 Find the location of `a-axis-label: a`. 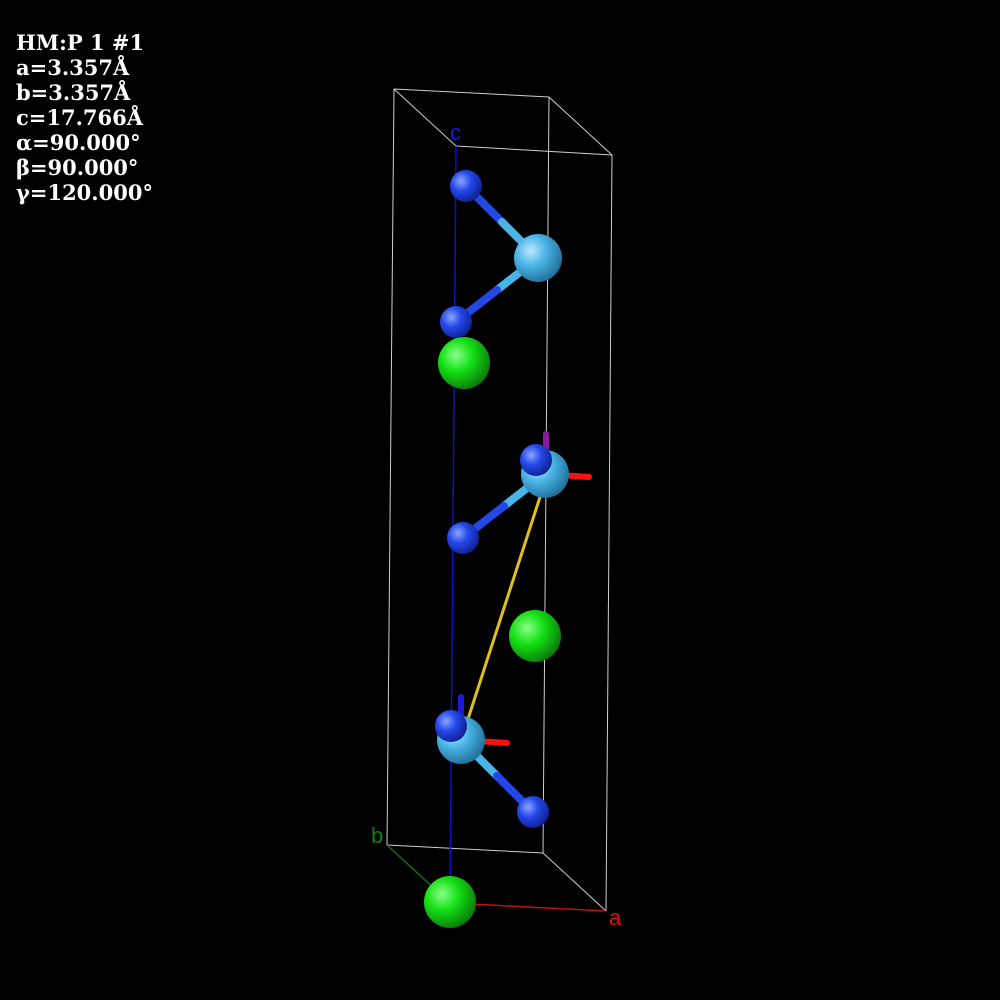

a-axis-label: a is located at coordinates (615, 917).